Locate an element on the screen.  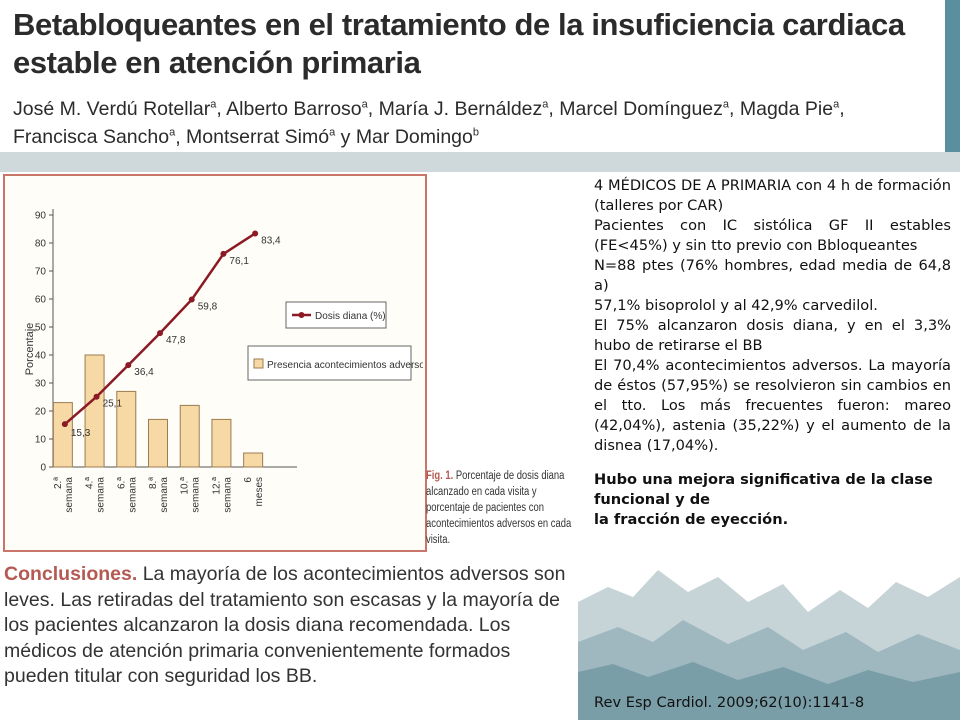
y-tick-label: 40 is located at coordinates (41, 356).